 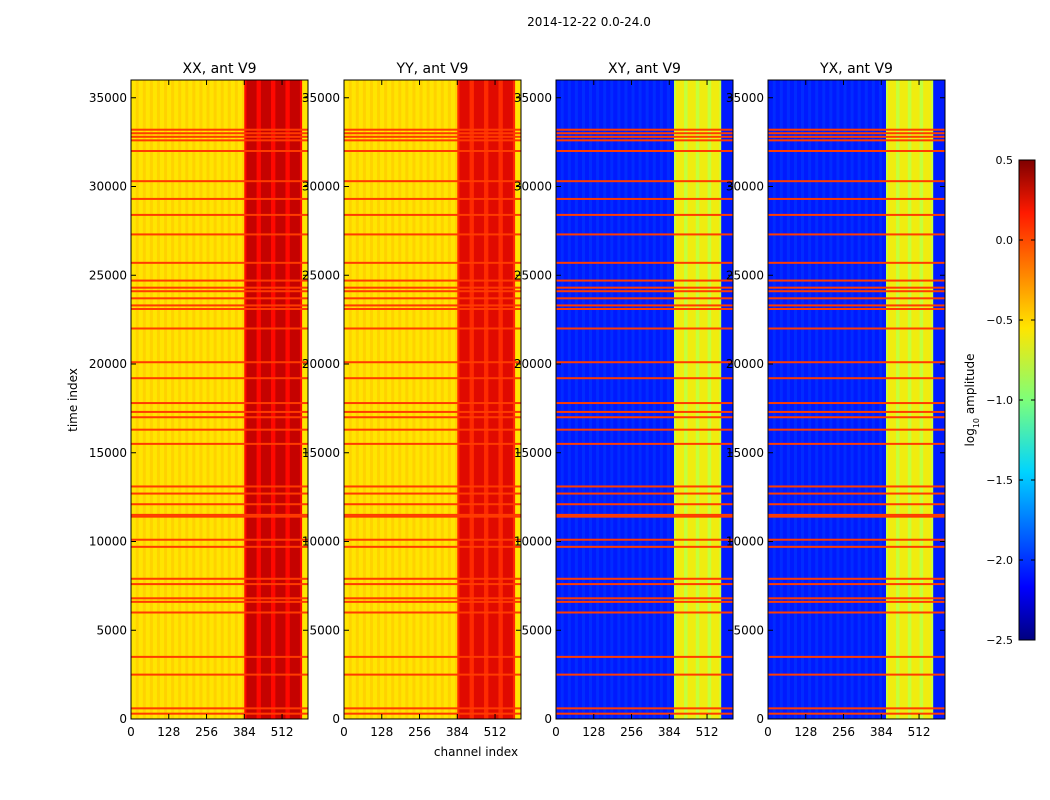 I want to click on x-tick-label: 128, so click(x=593, y=732).